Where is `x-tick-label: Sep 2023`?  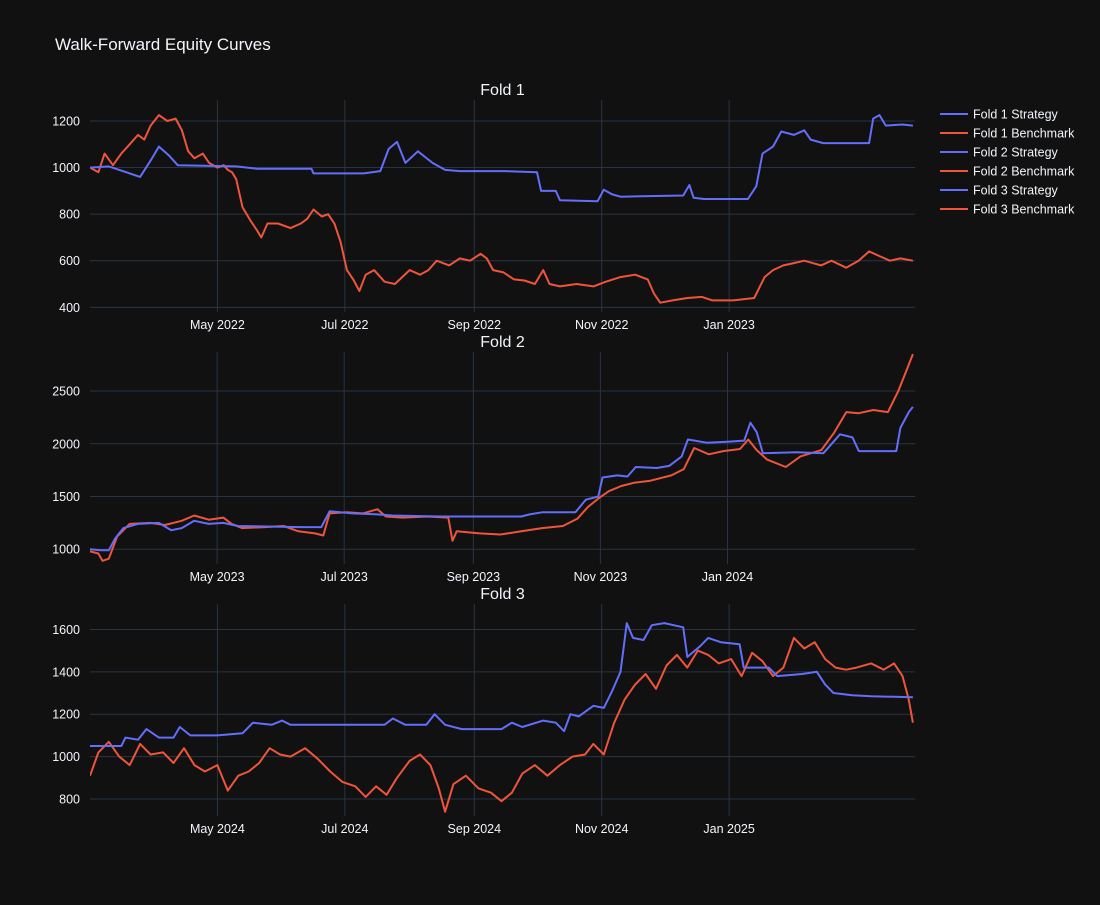 x-tick-label: Sep 2023 is located at coordinates (474, 577).